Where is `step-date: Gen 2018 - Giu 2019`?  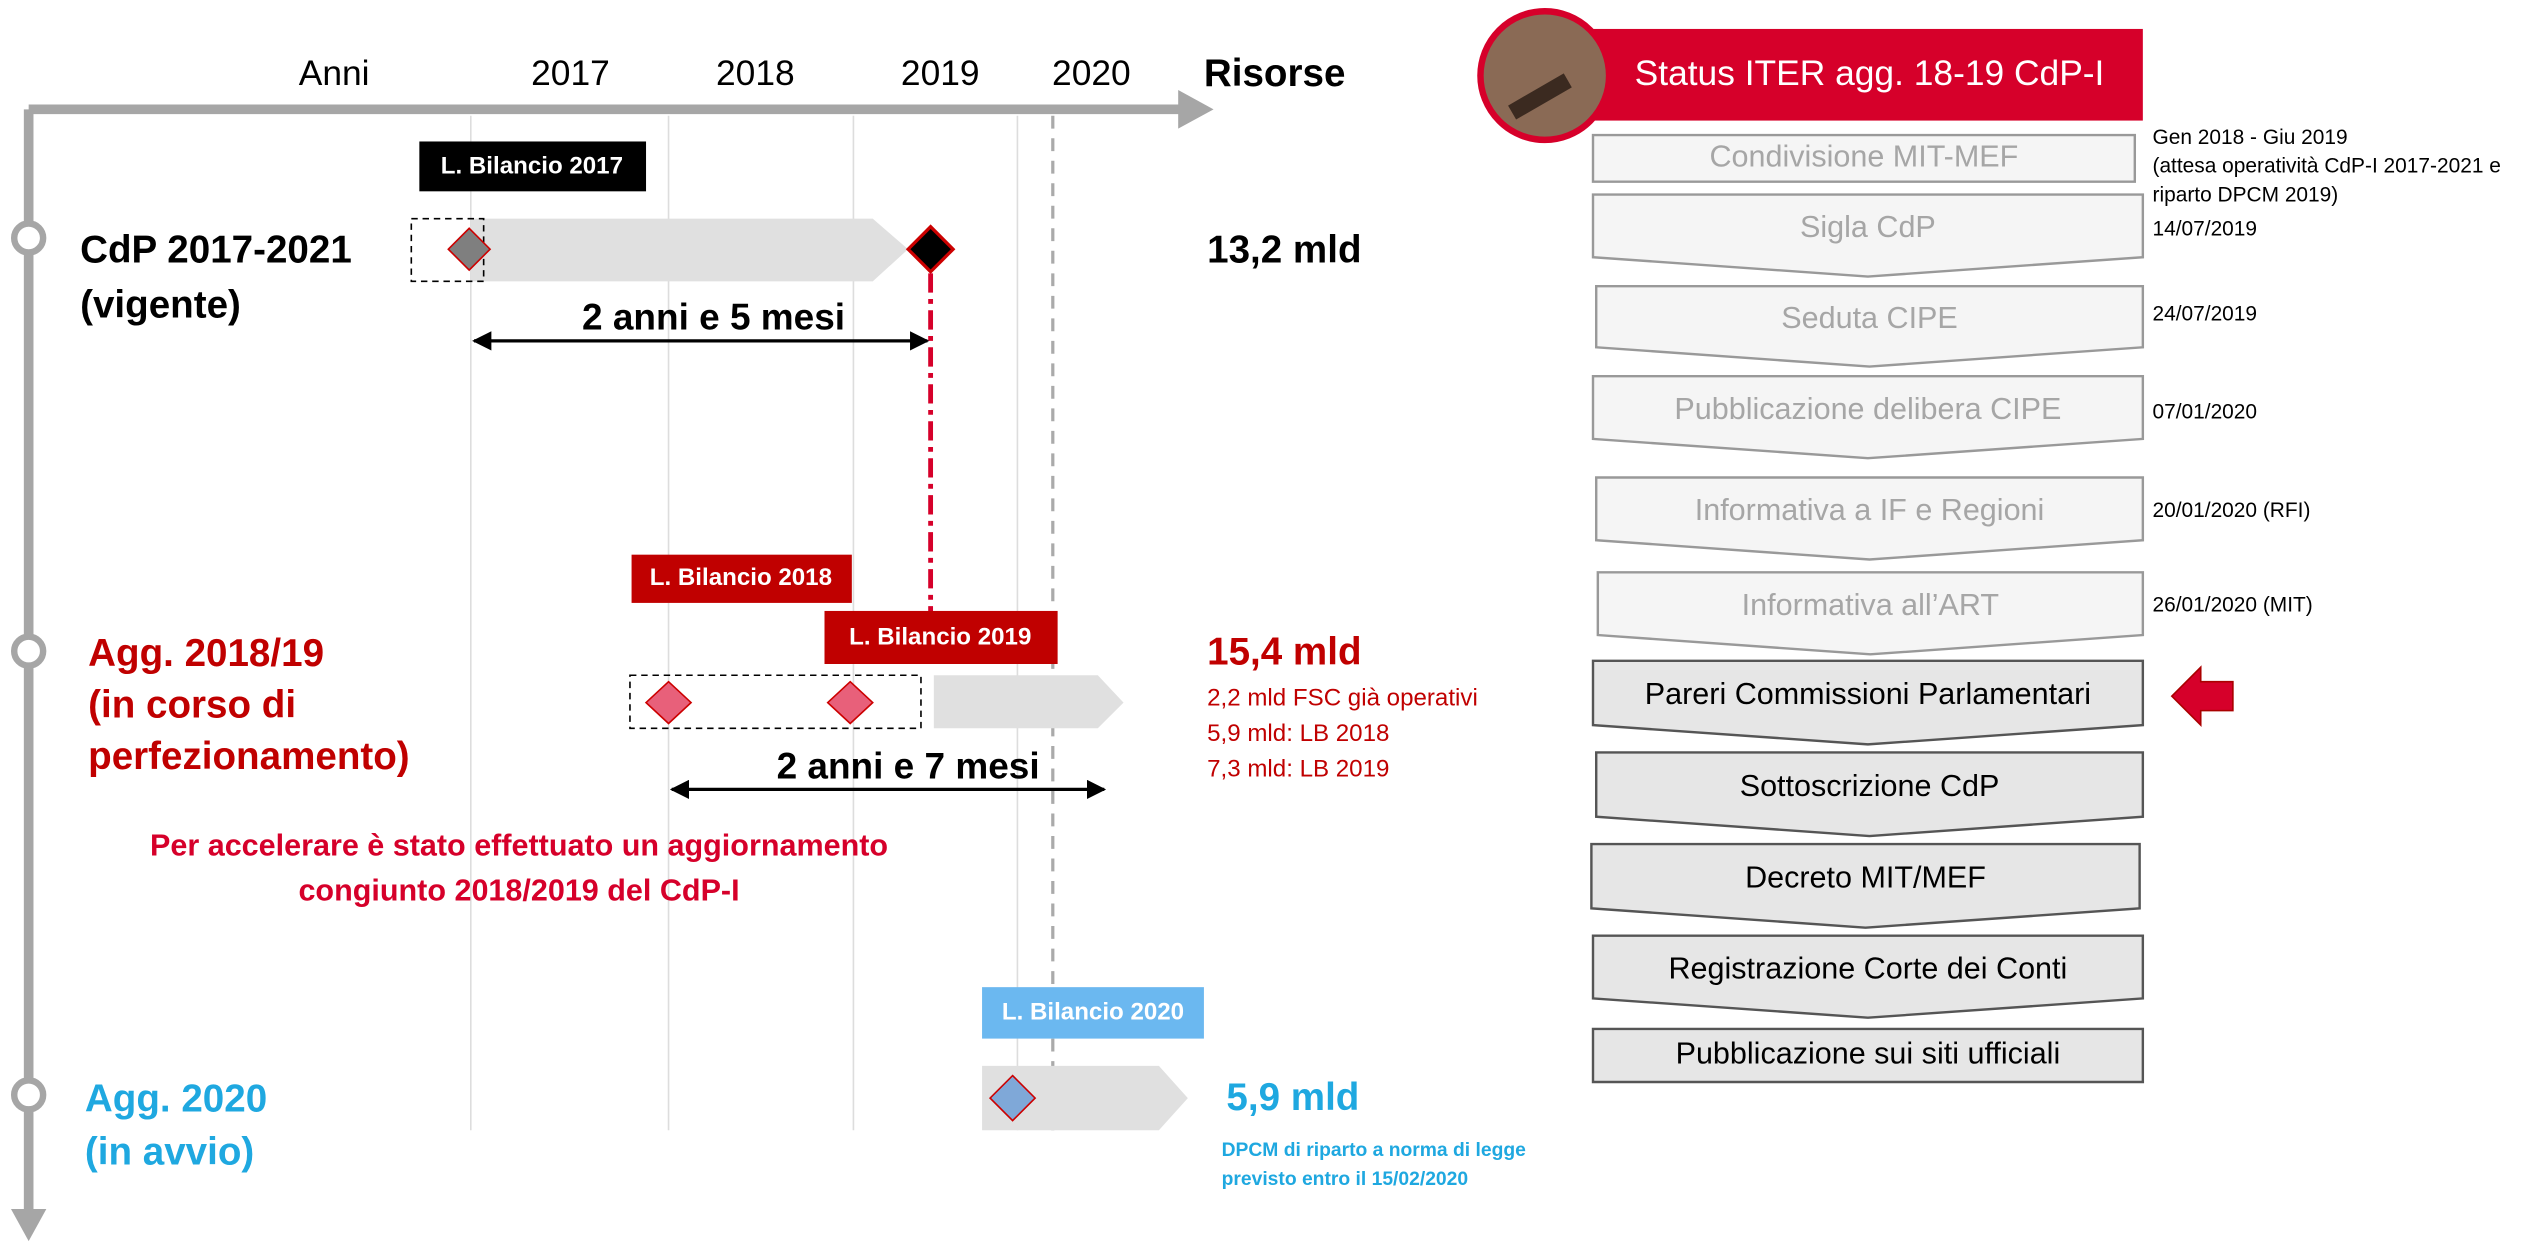 step-date: Gen 2018 - Giu 2019 is located at coordinates (2249, 137).